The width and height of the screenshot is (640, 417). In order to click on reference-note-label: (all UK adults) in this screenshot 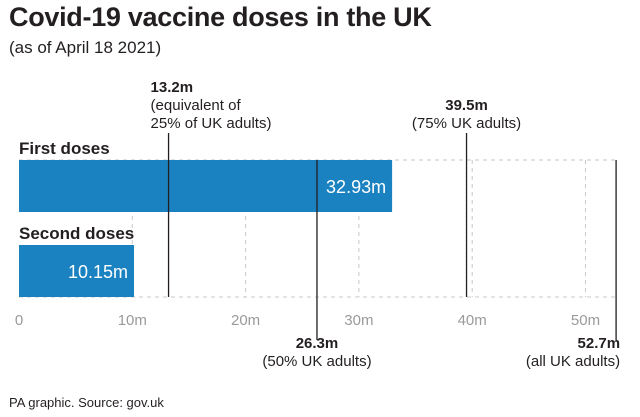, I will do `click(573, 361)`.